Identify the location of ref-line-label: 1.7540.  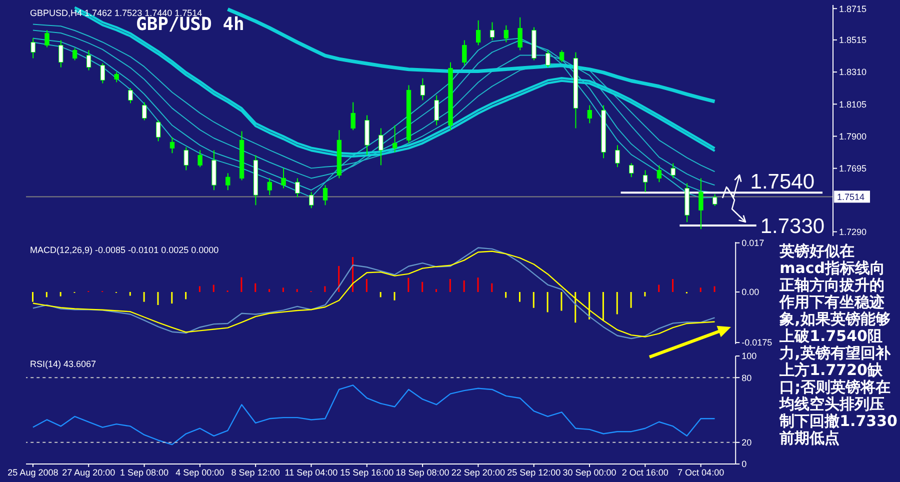
(782, 182).